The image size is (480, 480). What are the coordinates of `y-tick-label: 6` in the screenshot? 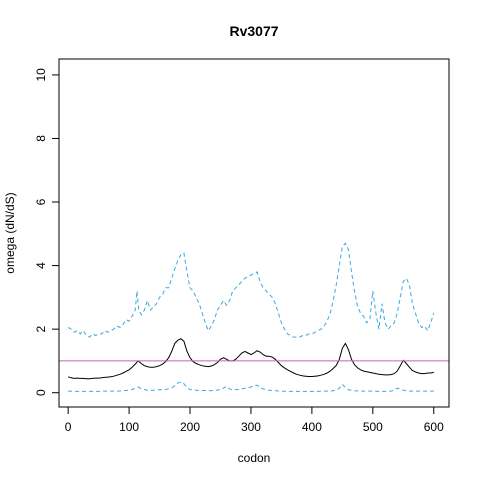 It's located at (41, 201).